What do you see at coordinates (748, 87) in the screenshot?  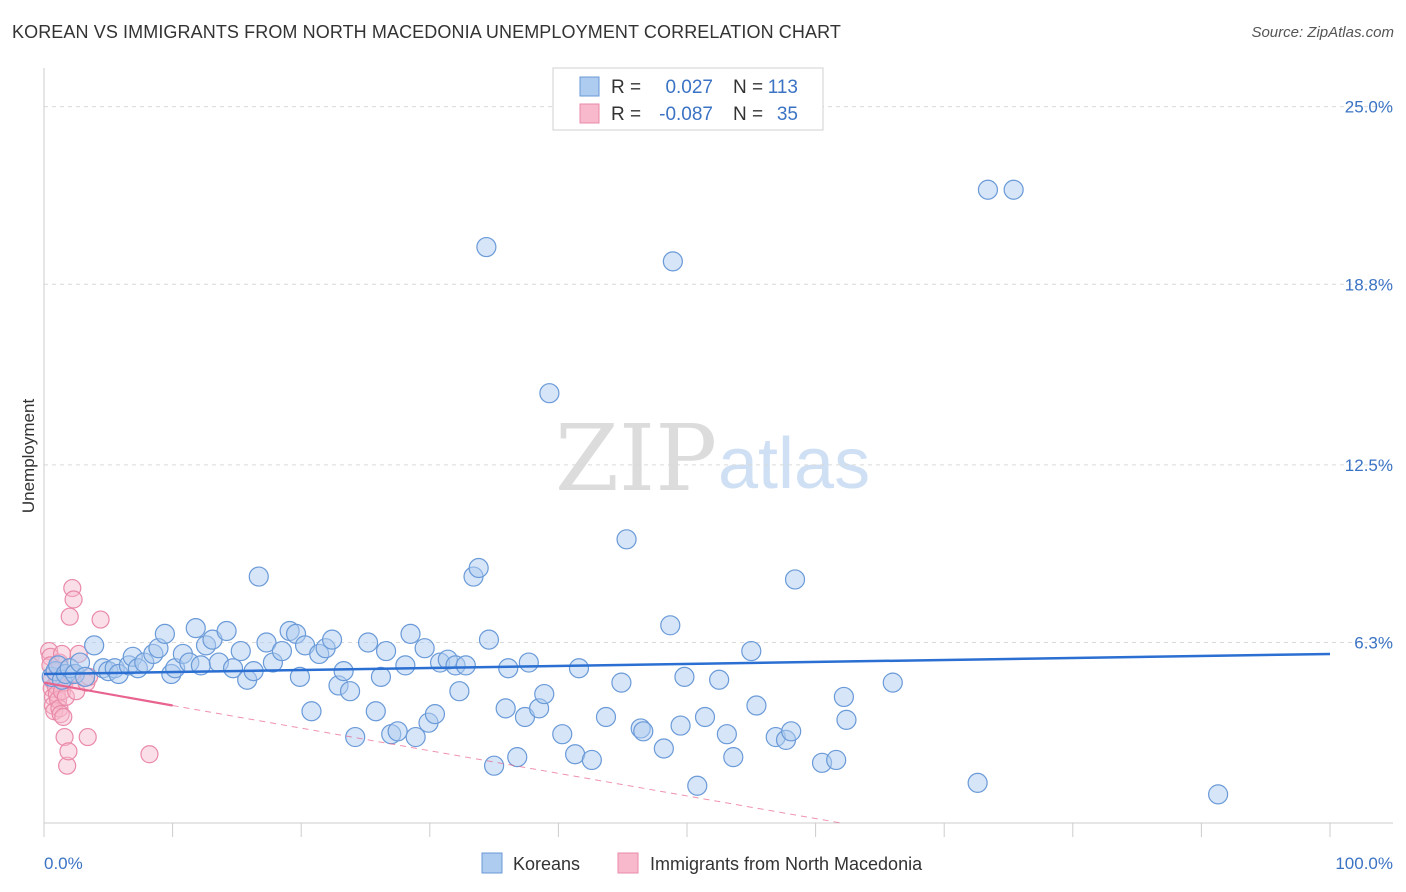 I see `legend-n-label-1: N =` at bounding box center [748, 87].